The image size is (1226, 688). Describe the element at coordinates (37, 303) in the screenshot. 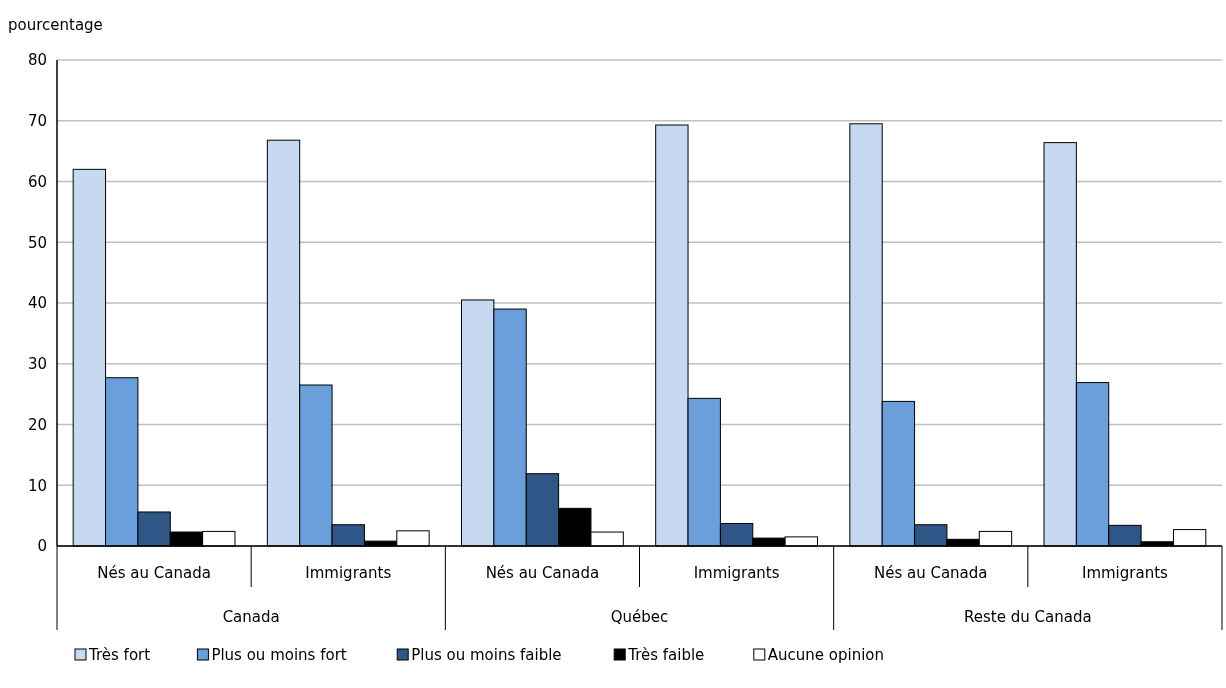

I see `y-tick-label: 40` at that location.